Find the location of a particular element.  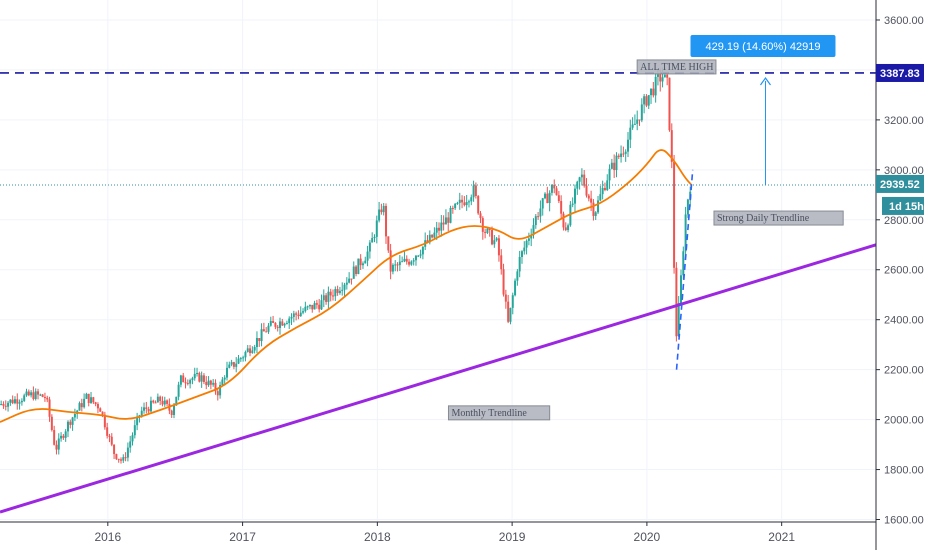

daily-trendline is located at coordinates (684, 269).